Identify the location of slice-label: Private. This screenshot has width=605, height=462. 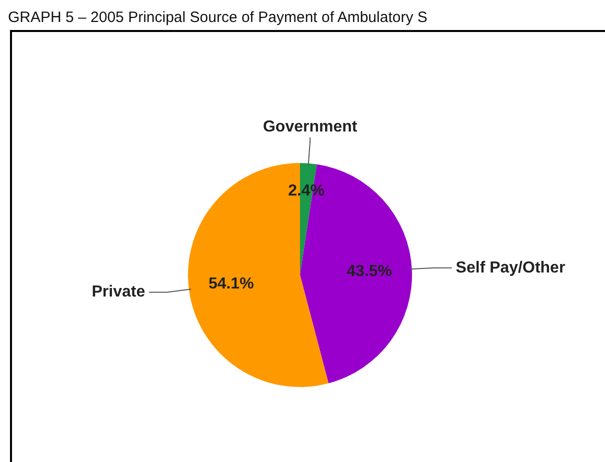
(119, 292).